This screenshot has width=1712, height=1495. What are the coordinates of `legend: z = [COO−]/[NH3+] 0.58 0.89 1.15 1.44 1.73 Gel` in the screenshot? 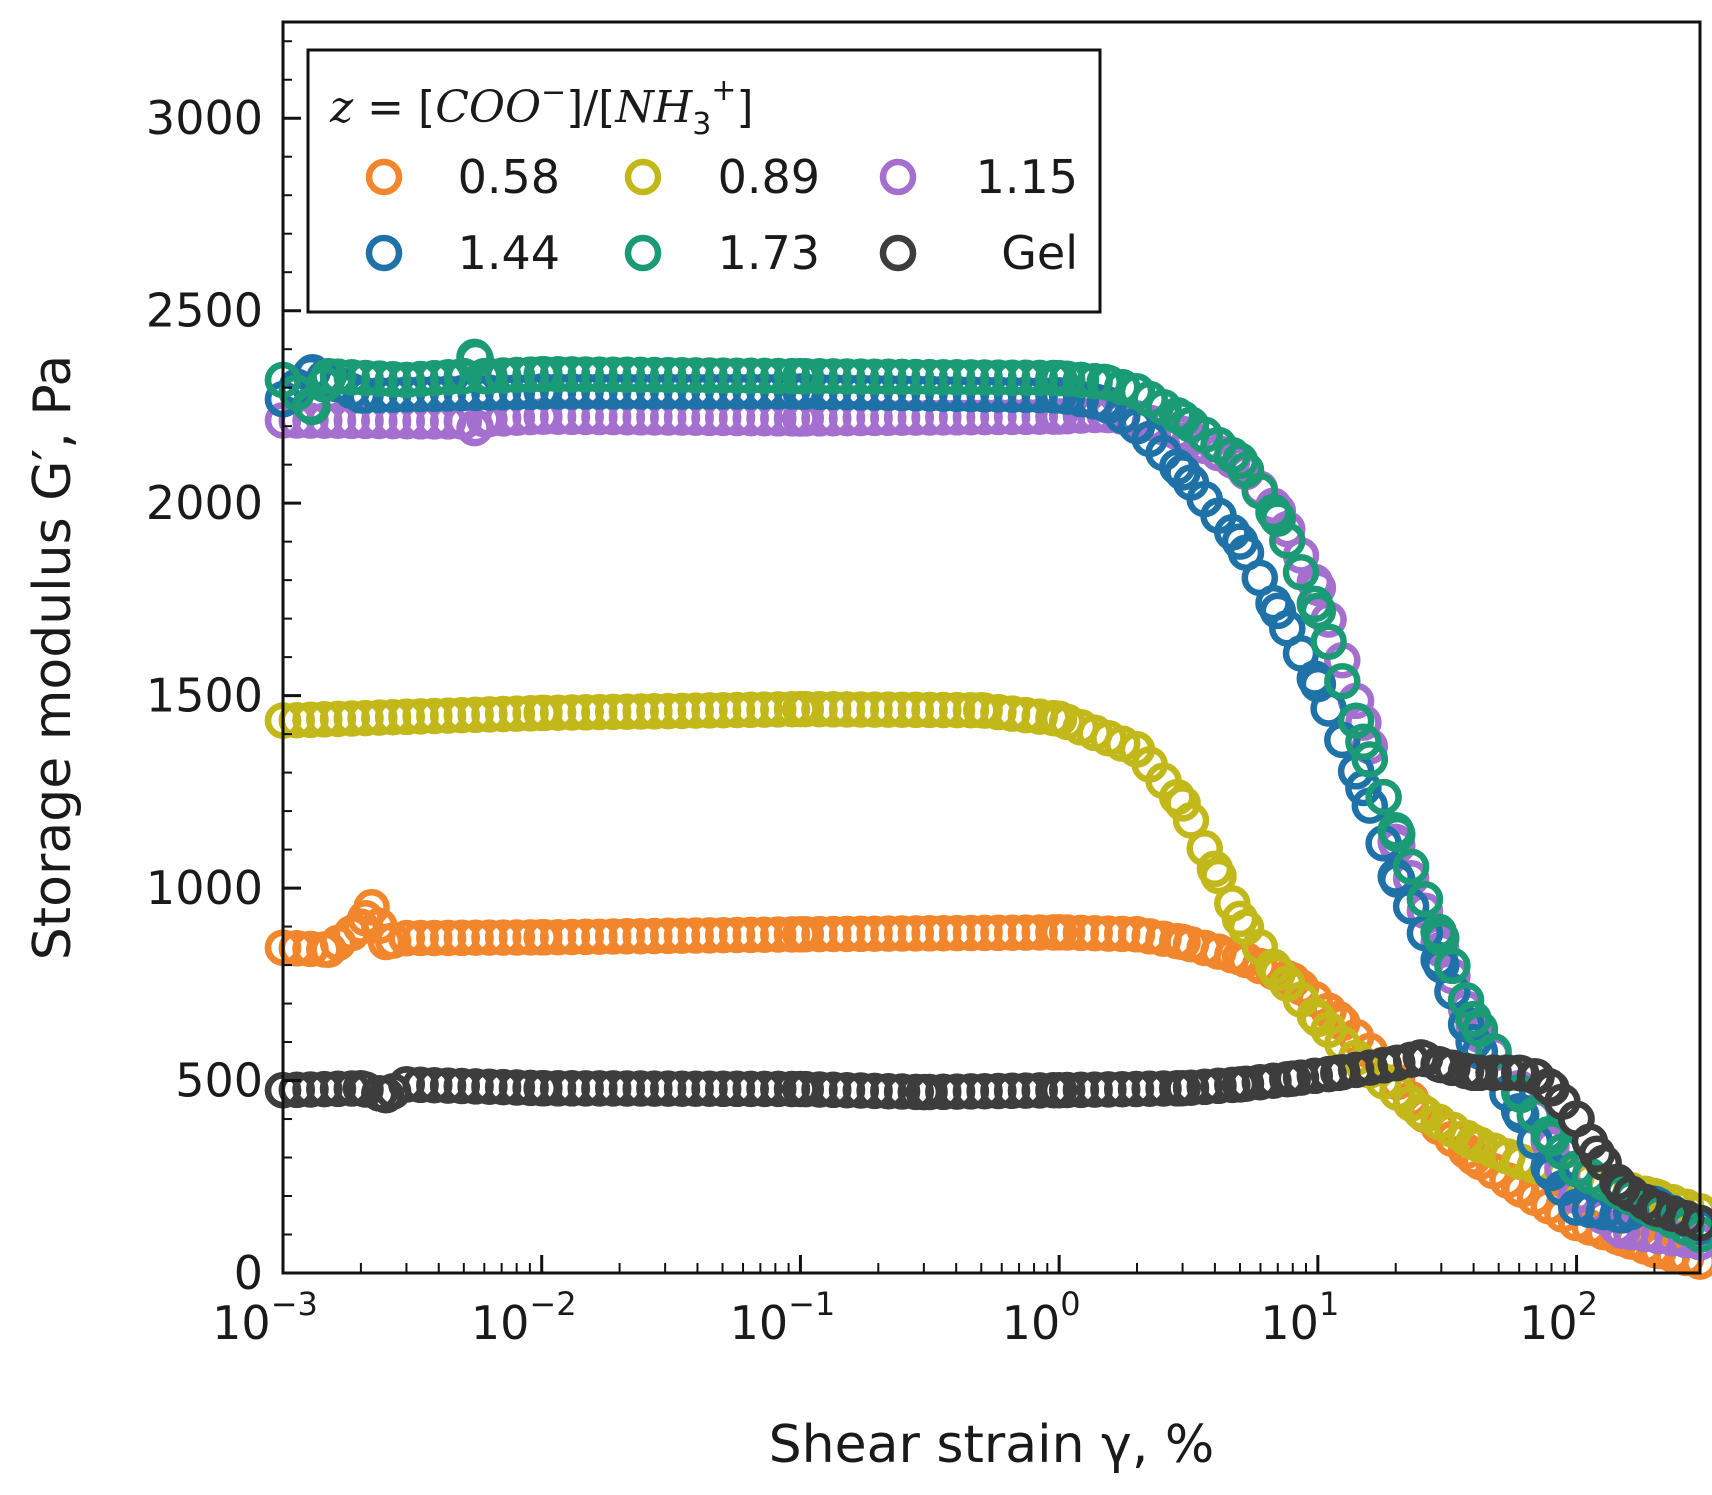 It's located at (704, 181).